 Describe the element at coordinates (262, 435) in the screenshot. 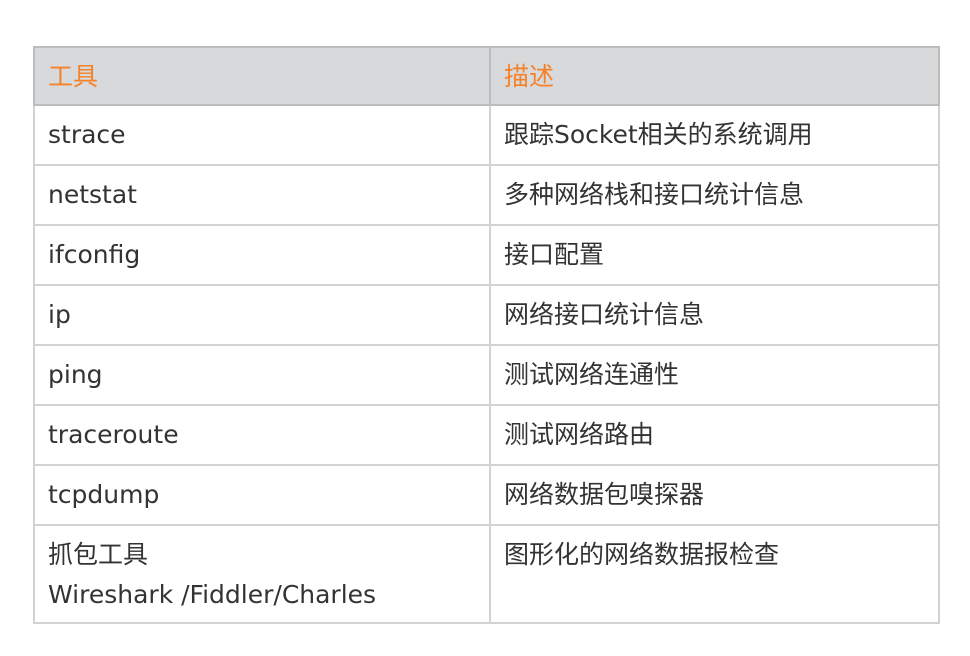

I see `tool-cell: traceroute` at that location.